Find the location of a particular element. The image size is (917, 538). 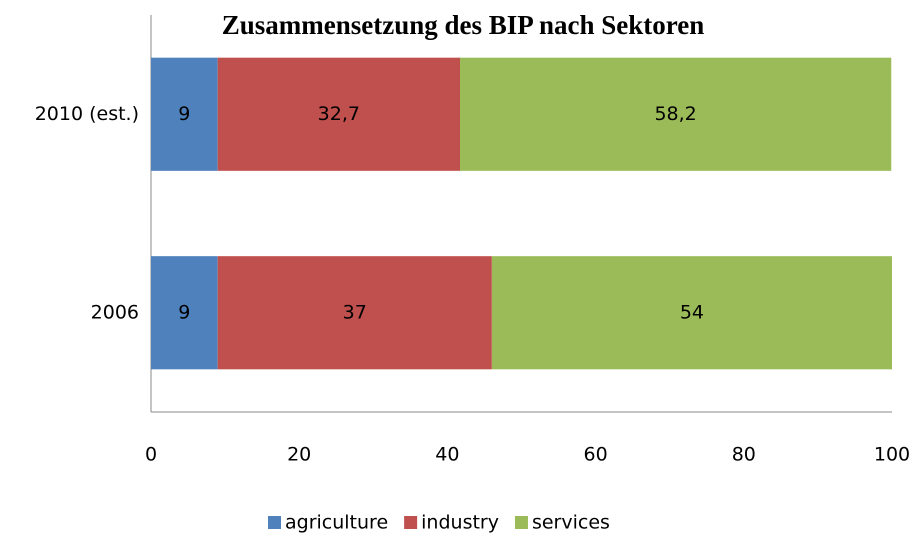

legend-label: agriculture is located at coordinates (336, 523).